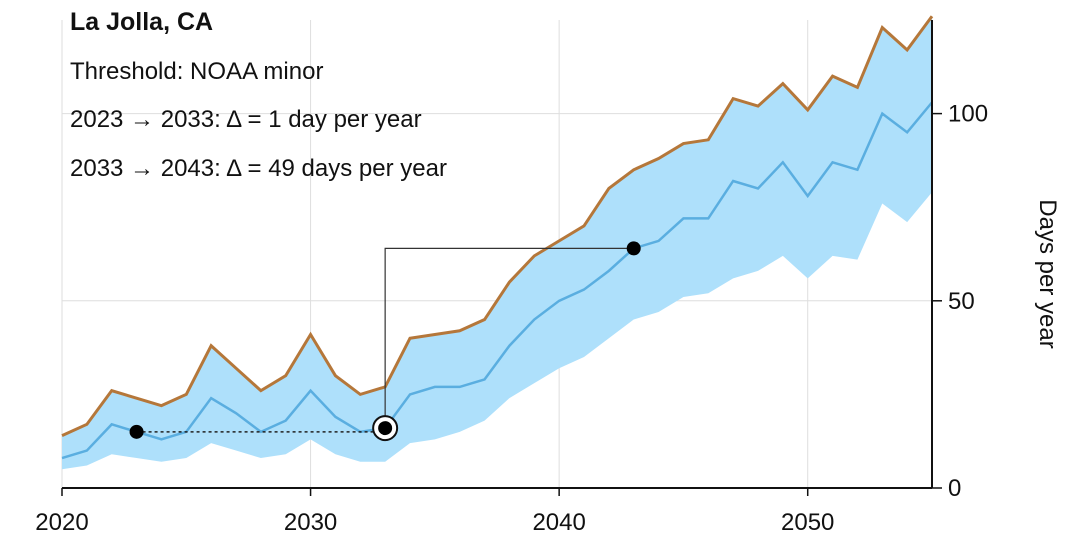 Image resolution: width=1076 pixels, height=546 pixels. What do you see at coordinates (258, 169) in the screenshot?
I see `delta-annotation-2: 2033 → 2043: Δ = 49 days per year` at bounding box center [258, 169].